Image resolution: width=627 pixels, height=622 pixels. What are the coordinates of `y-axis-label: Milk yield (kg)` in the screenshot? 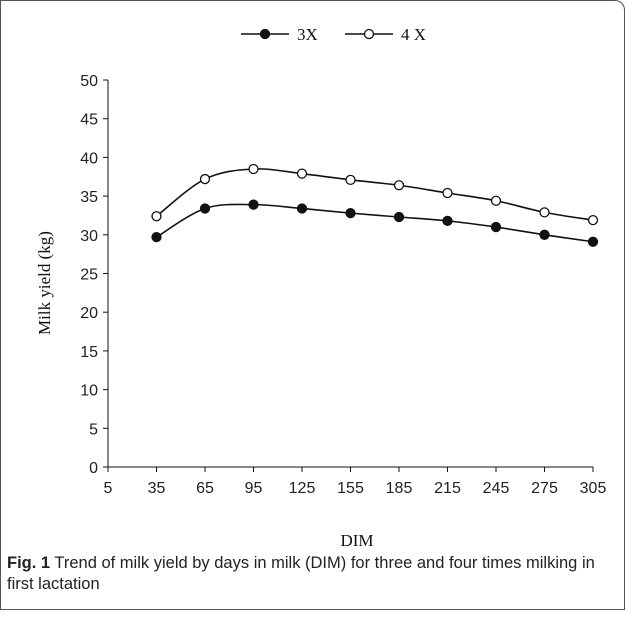 It's located at (44, 283).